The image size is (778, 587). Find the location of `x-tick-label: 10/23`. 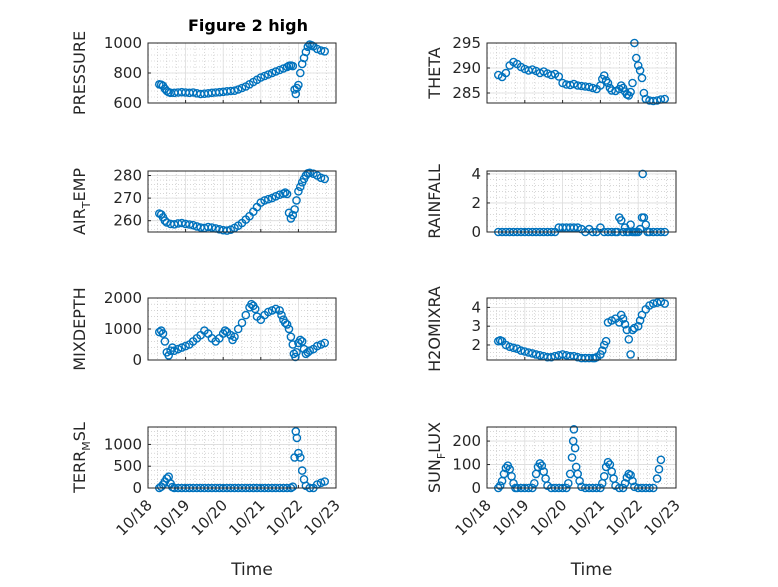

x-tick-label: 10/23 is located at coordinates (662, 517).